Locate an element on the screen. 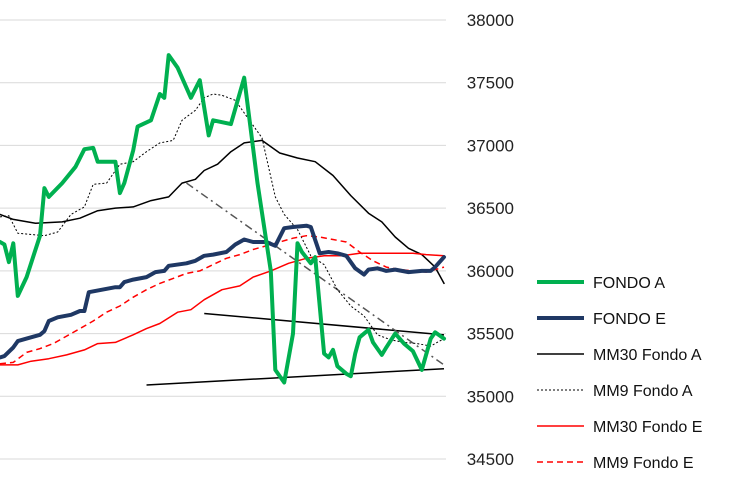 This screenshot has width=740, height=491. y-tick-label: 36000 is located at coordinates (490, 271).